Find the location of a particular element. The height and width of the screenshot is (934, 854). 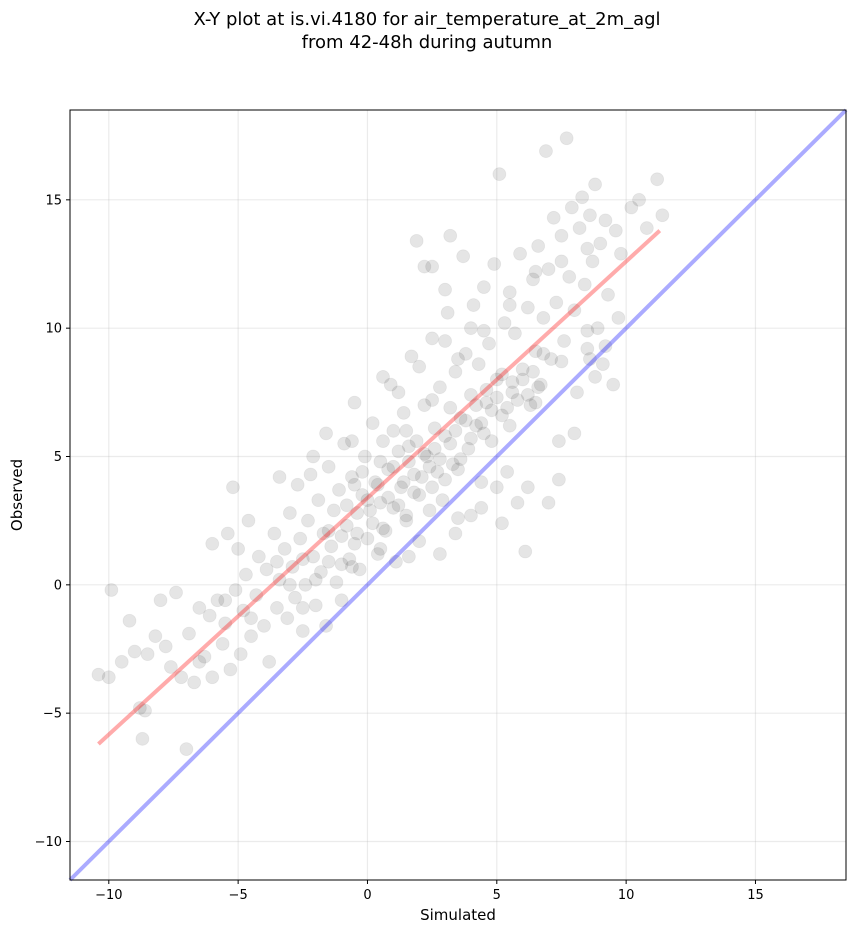

x-tick-label: −5 is located at coordinates (238, 895).